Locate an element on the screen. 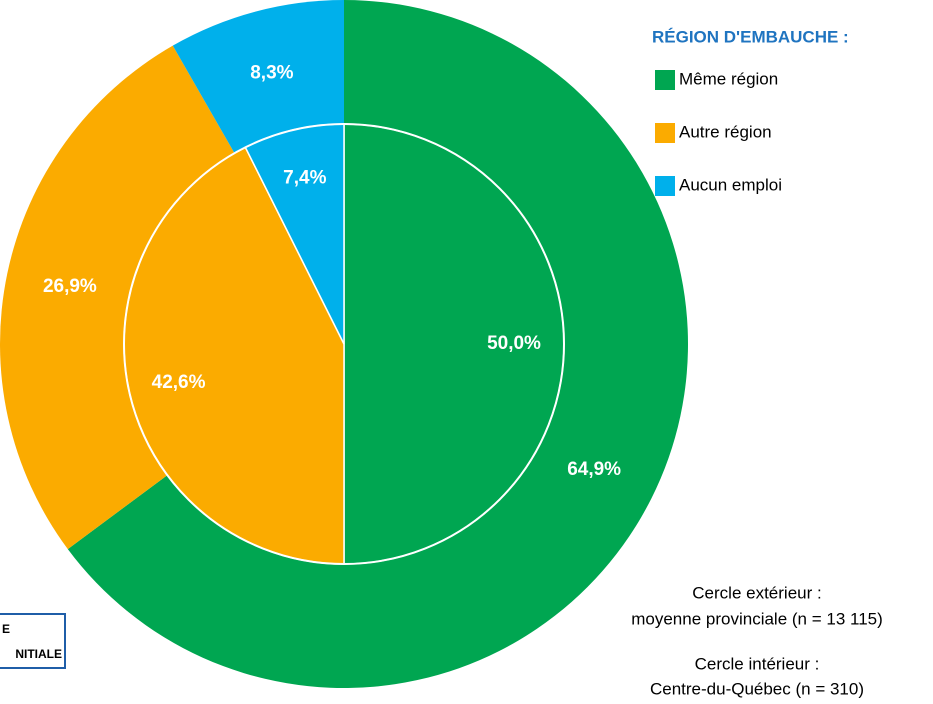 This screenshot has height=704, width=933. box-text: E is located at coordinates (6, 629).